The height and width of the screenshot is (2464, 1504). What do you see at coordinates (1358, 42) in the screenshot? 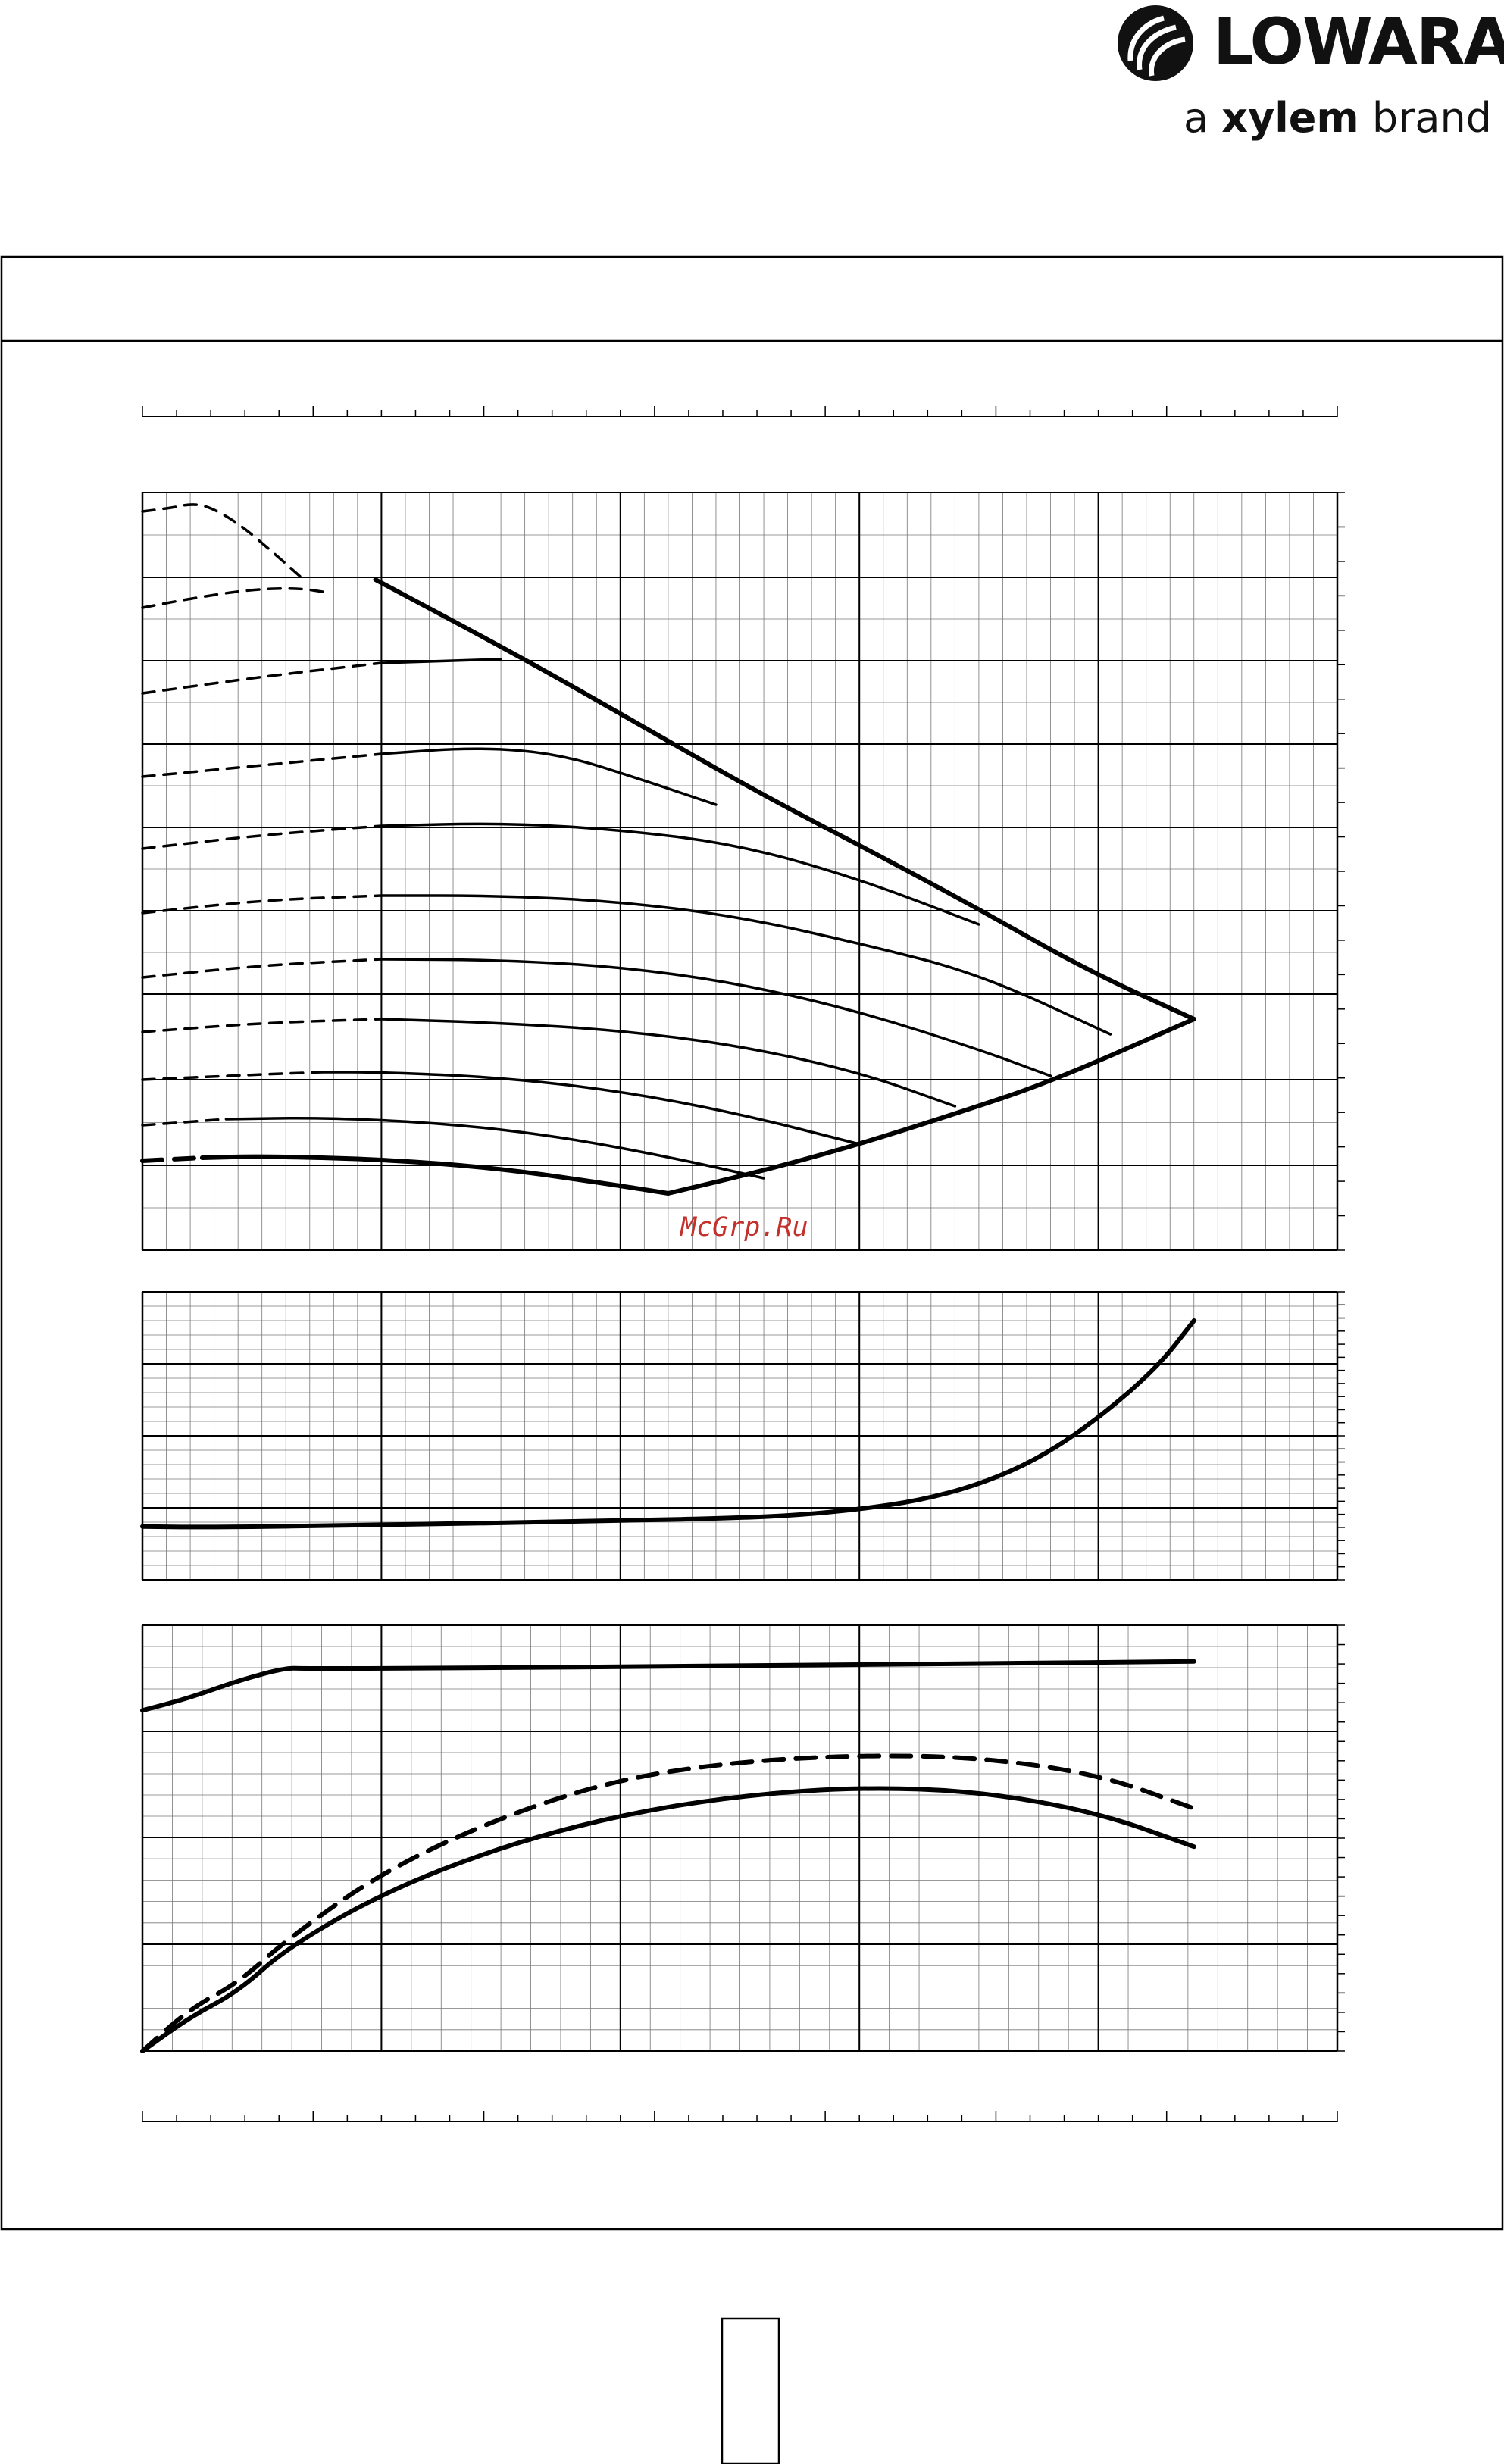
I see `brand-name: LOWARA` at bounding box center [1358, 42].